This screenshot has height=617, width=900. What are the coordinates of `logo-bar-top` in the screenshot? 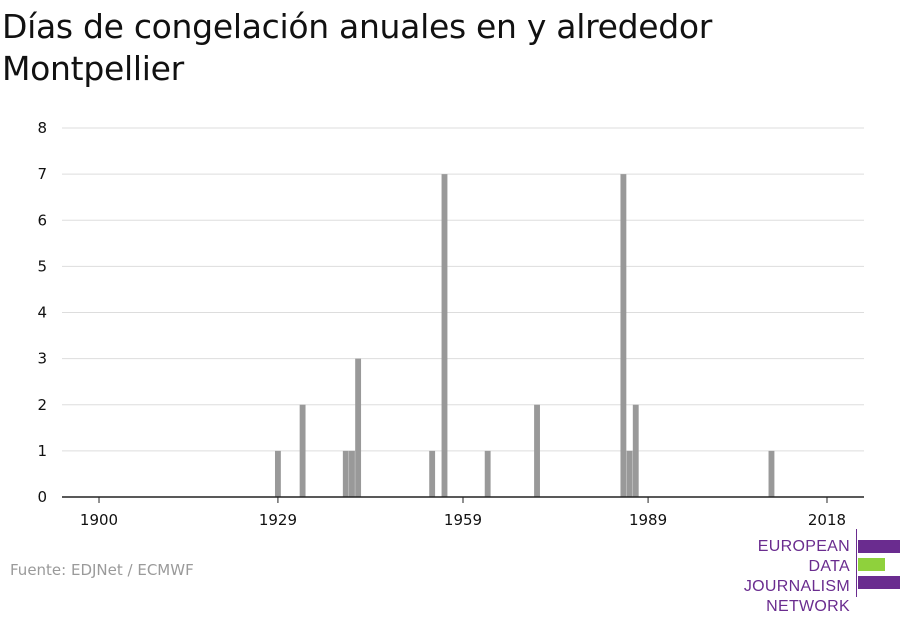 It's located at (879, 546).